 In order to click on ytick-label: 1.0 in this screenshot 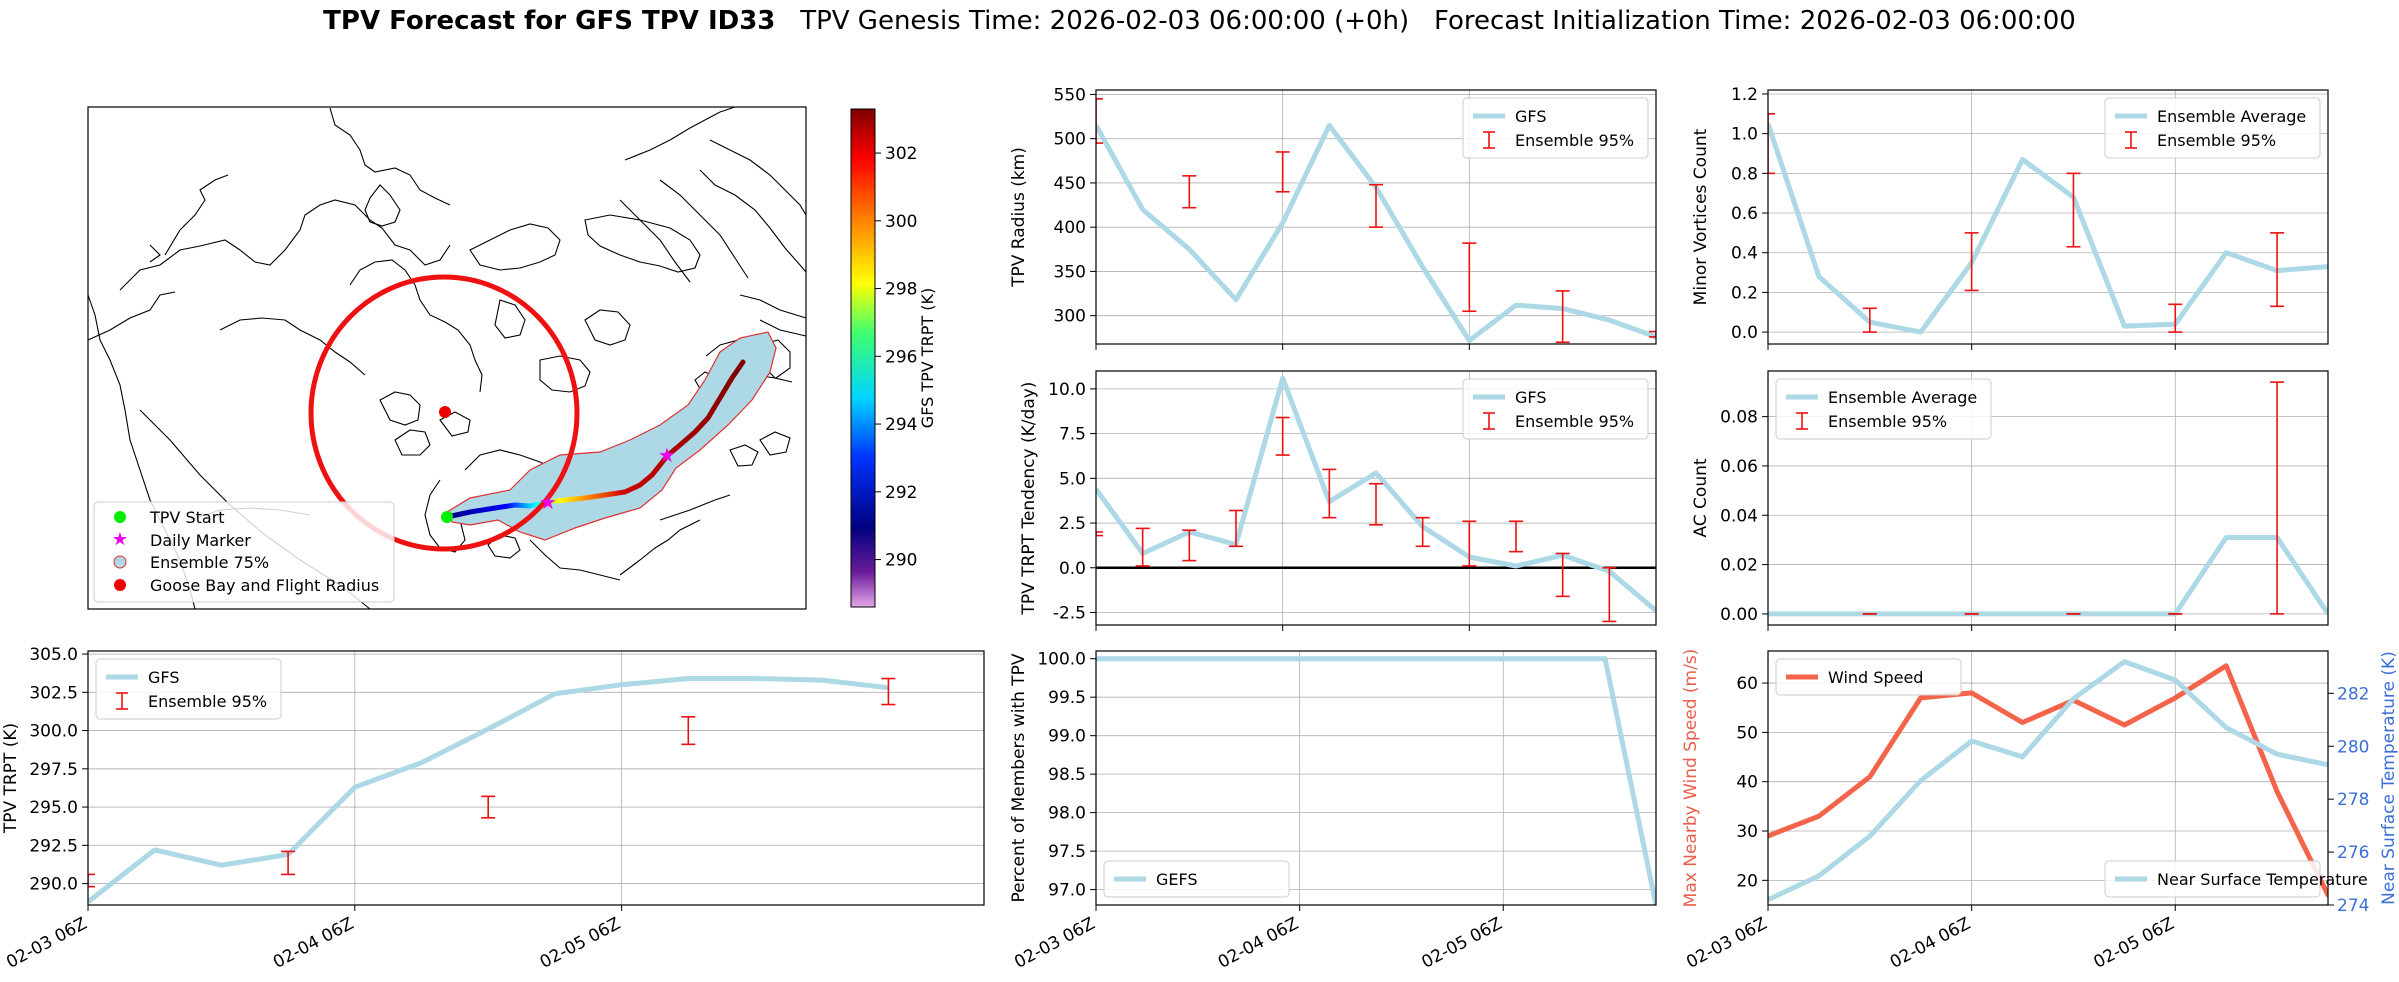, I will do `click(1744, 135)`.